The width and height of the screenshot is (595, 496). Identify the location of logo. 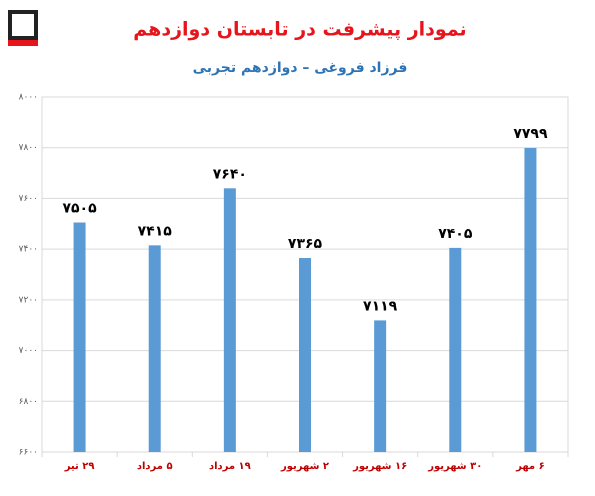
(23, 28).